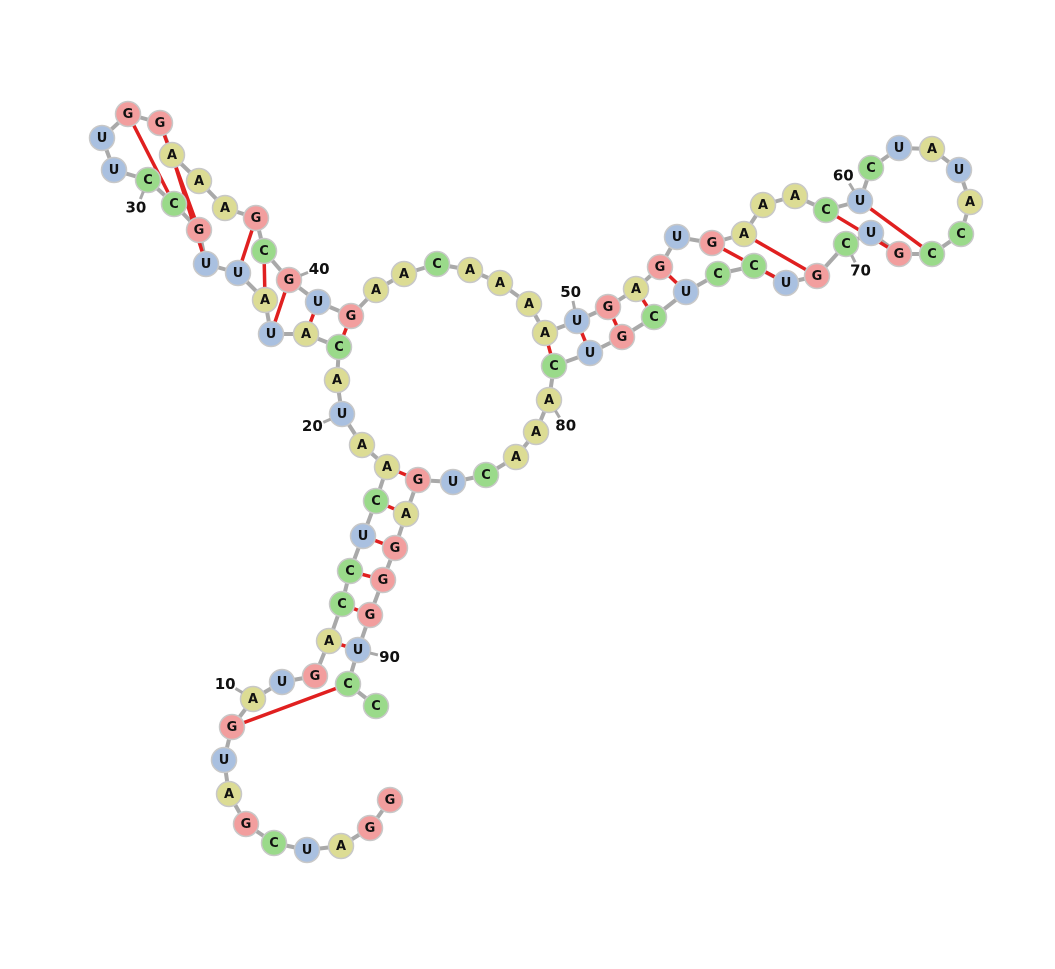 The width and height of the screenshot is (1055, 969). Describe the element at coordinates (843, 176) in the screenshot. I see `position-label: 60` at that location.